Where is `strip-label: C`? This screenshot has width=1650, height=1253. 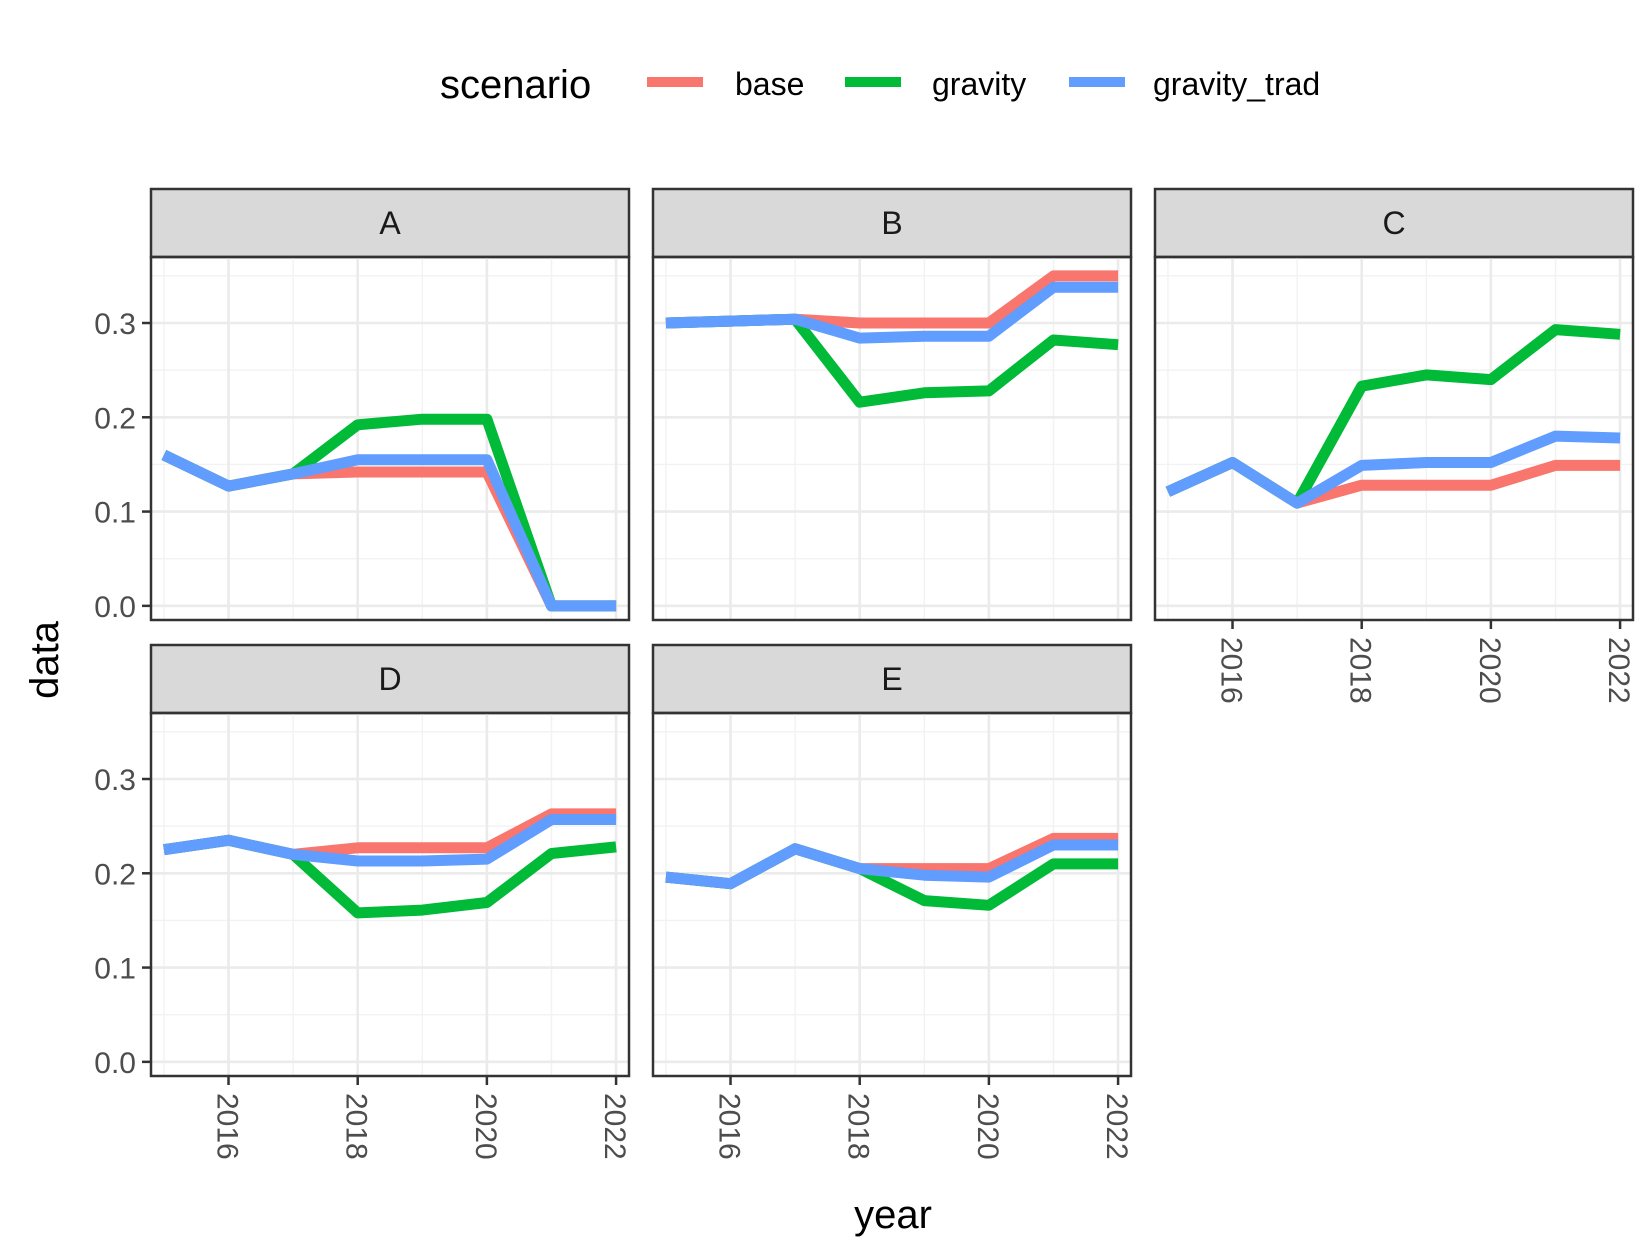
strip-label: C is located at coordinates (1393, 223).